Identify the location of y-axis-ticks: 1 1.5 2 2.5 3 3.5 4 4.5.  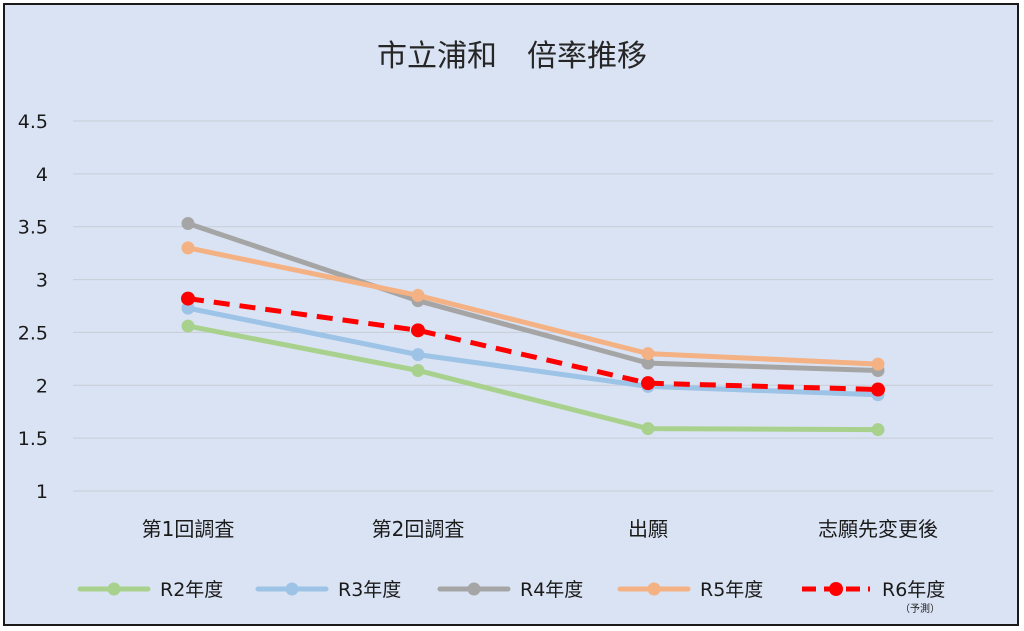
(33, 307).